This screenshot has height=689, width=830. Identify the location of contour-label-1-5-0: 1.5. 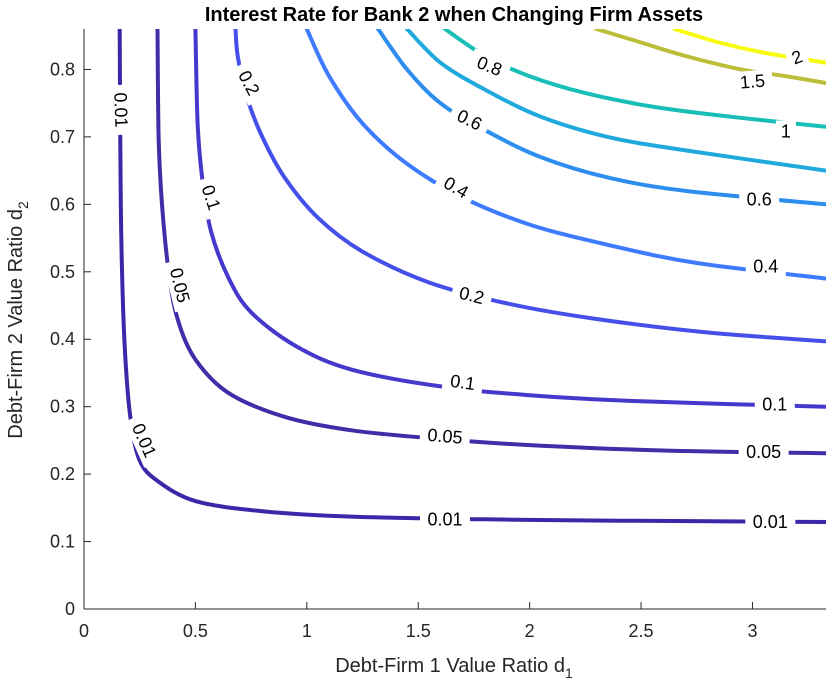
(752, 81).